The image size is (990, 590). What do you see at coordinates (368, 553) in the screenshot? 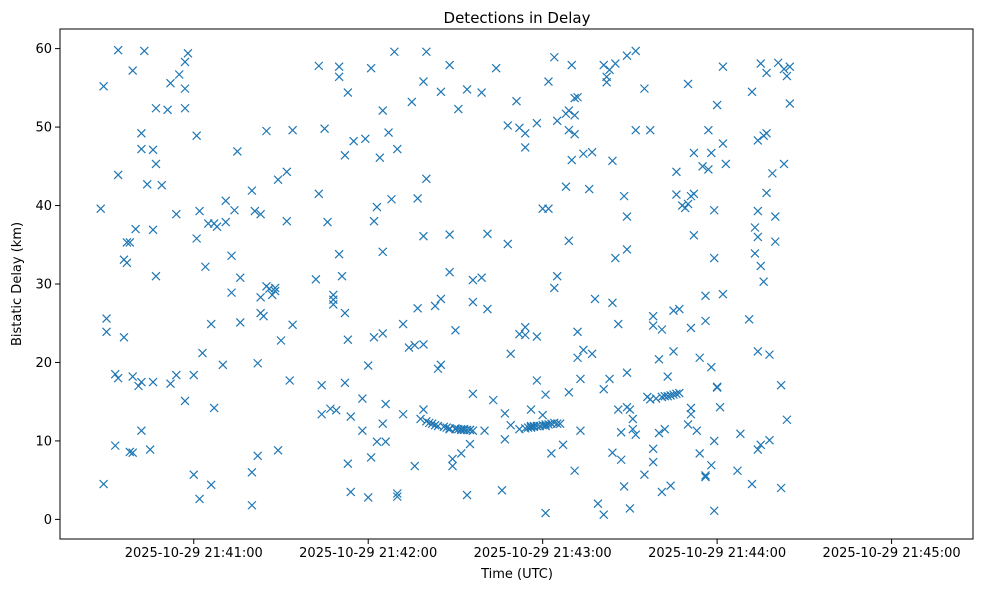
I see `x-tick-label: 2025-10-29 21:42:00` at bounding box center [368, 553].